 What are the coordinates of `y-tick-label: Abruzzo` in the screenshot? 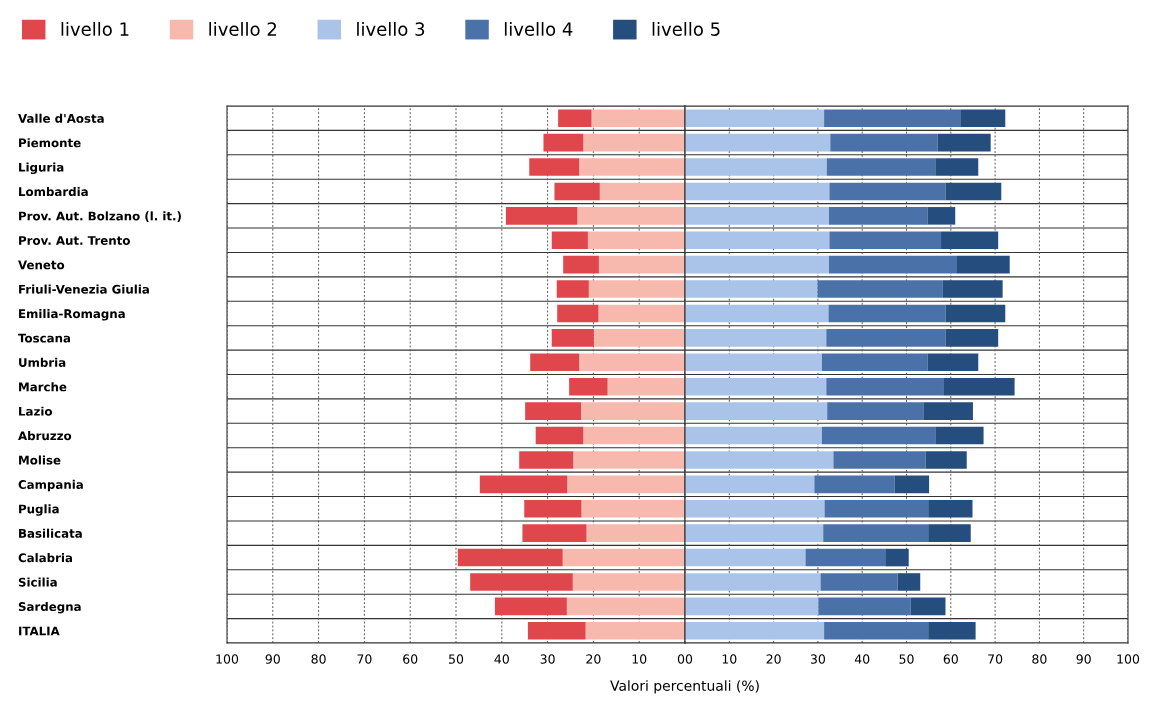 It's located at (45, 436).